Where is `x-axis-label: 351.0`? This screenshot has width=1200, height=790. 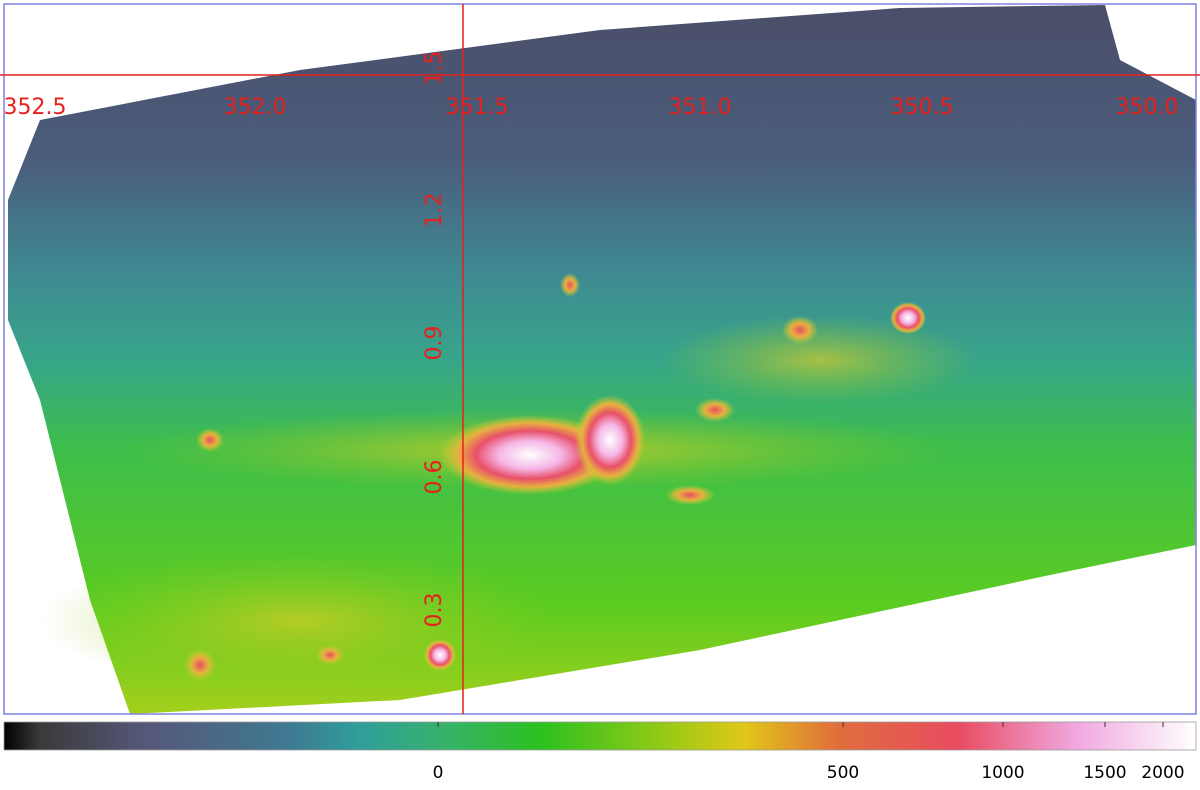 x-axis-label: 351.0 is located at coordinates (700, 107).